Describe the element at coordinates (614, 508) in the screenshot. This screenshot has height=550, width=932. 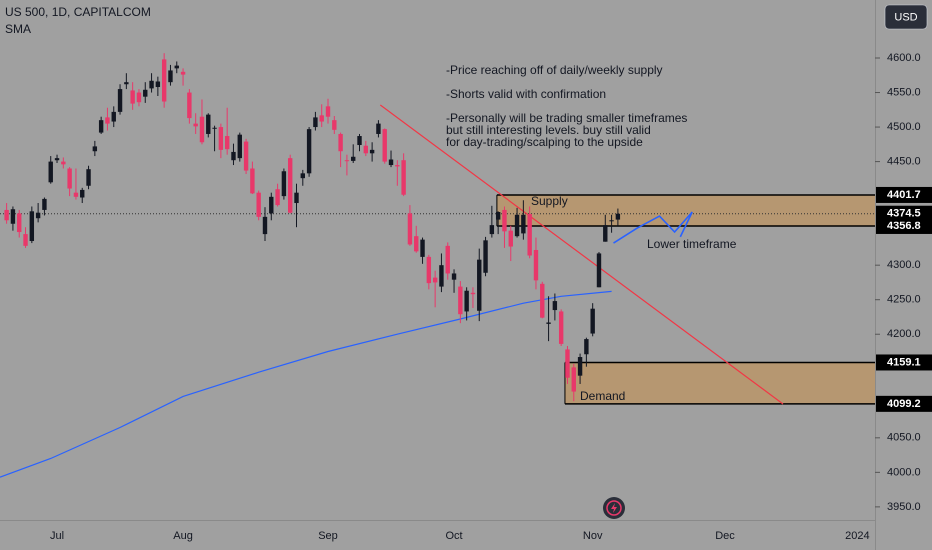
I see `logo-icon` at that location.